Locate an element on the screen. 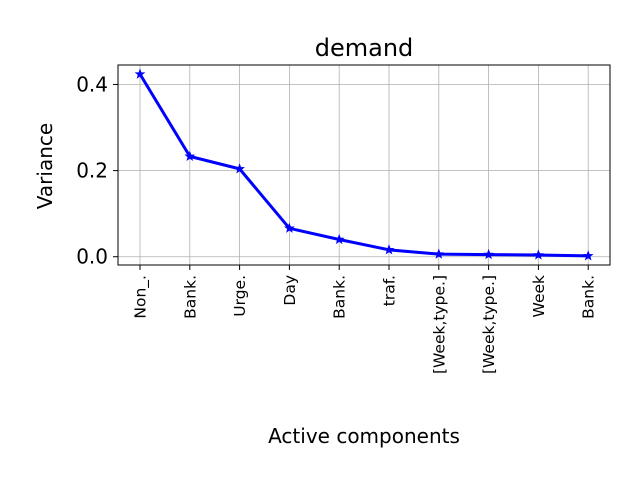 The height and width of the screenshot is (480, 640). x-tick-label: Urge. is located at coordinates (240, 296).